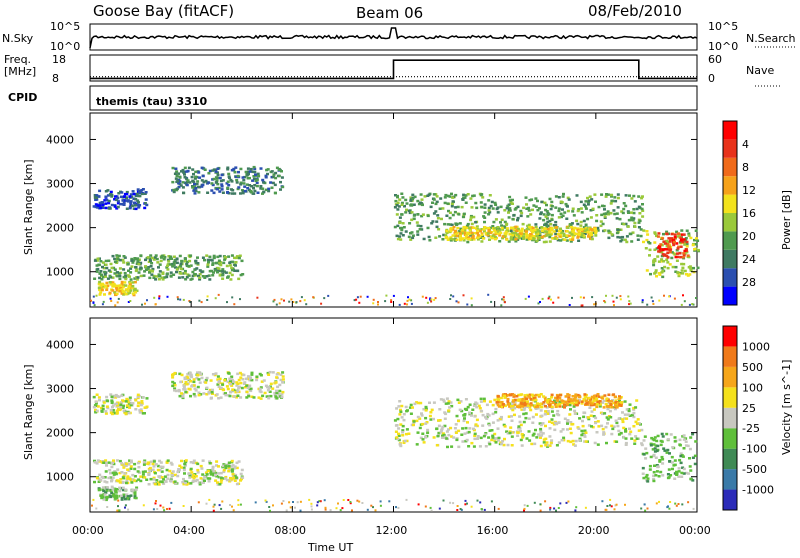  What do you see at coordinates (290, 530) in the screenshot?
I see `xtick-label: 08:00` at bounding box center [290, 530].